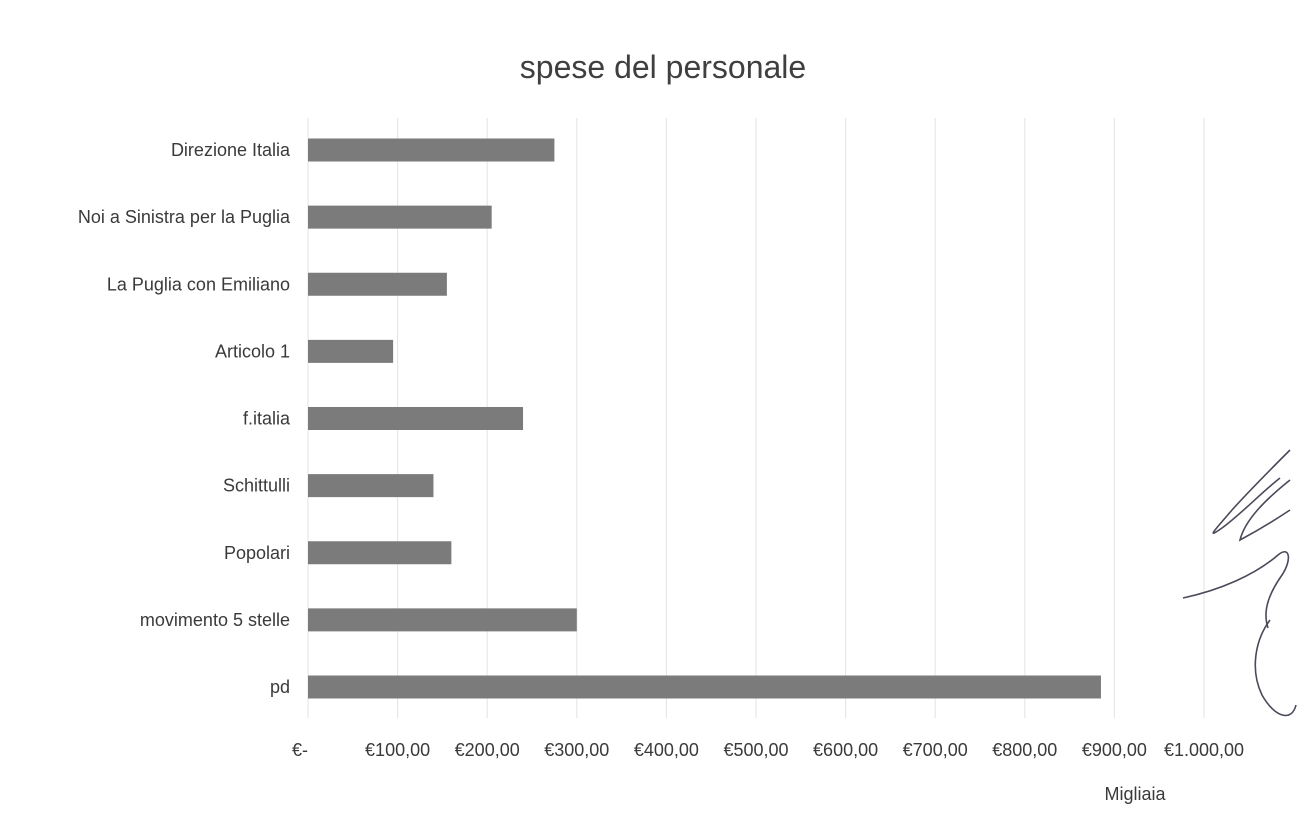 The image size is (1297, 829). I want to click on x-tick-label: €400,00, so click(666, 750).